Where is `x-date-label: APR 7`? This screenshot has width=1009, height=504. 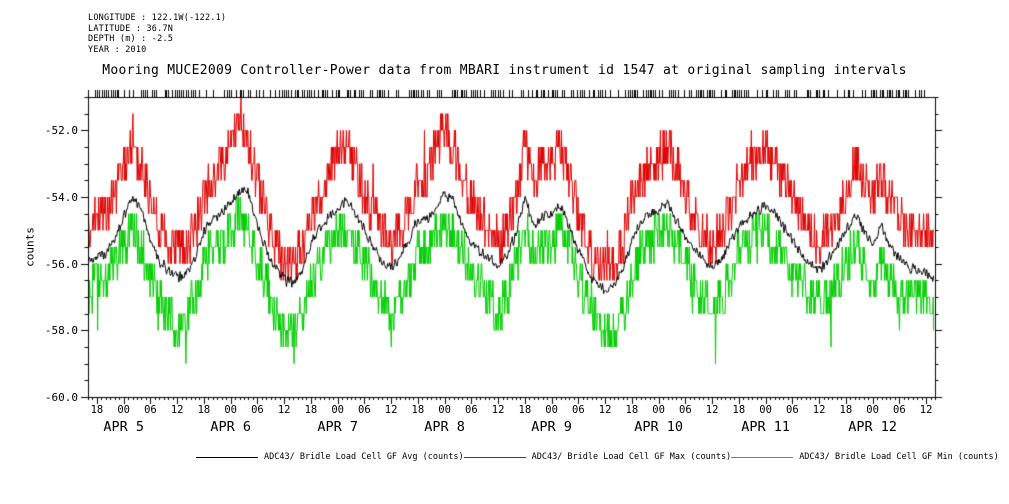 x-date-label: APR 7 is located at coordinates (337, 427).